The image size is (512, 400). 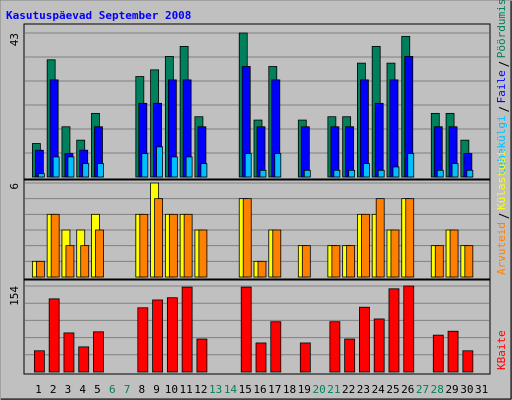 What do you see at coordinates (112, 389) in the screenshot?
I see `x-tick-label: 6` at bounding box center [112, 389].